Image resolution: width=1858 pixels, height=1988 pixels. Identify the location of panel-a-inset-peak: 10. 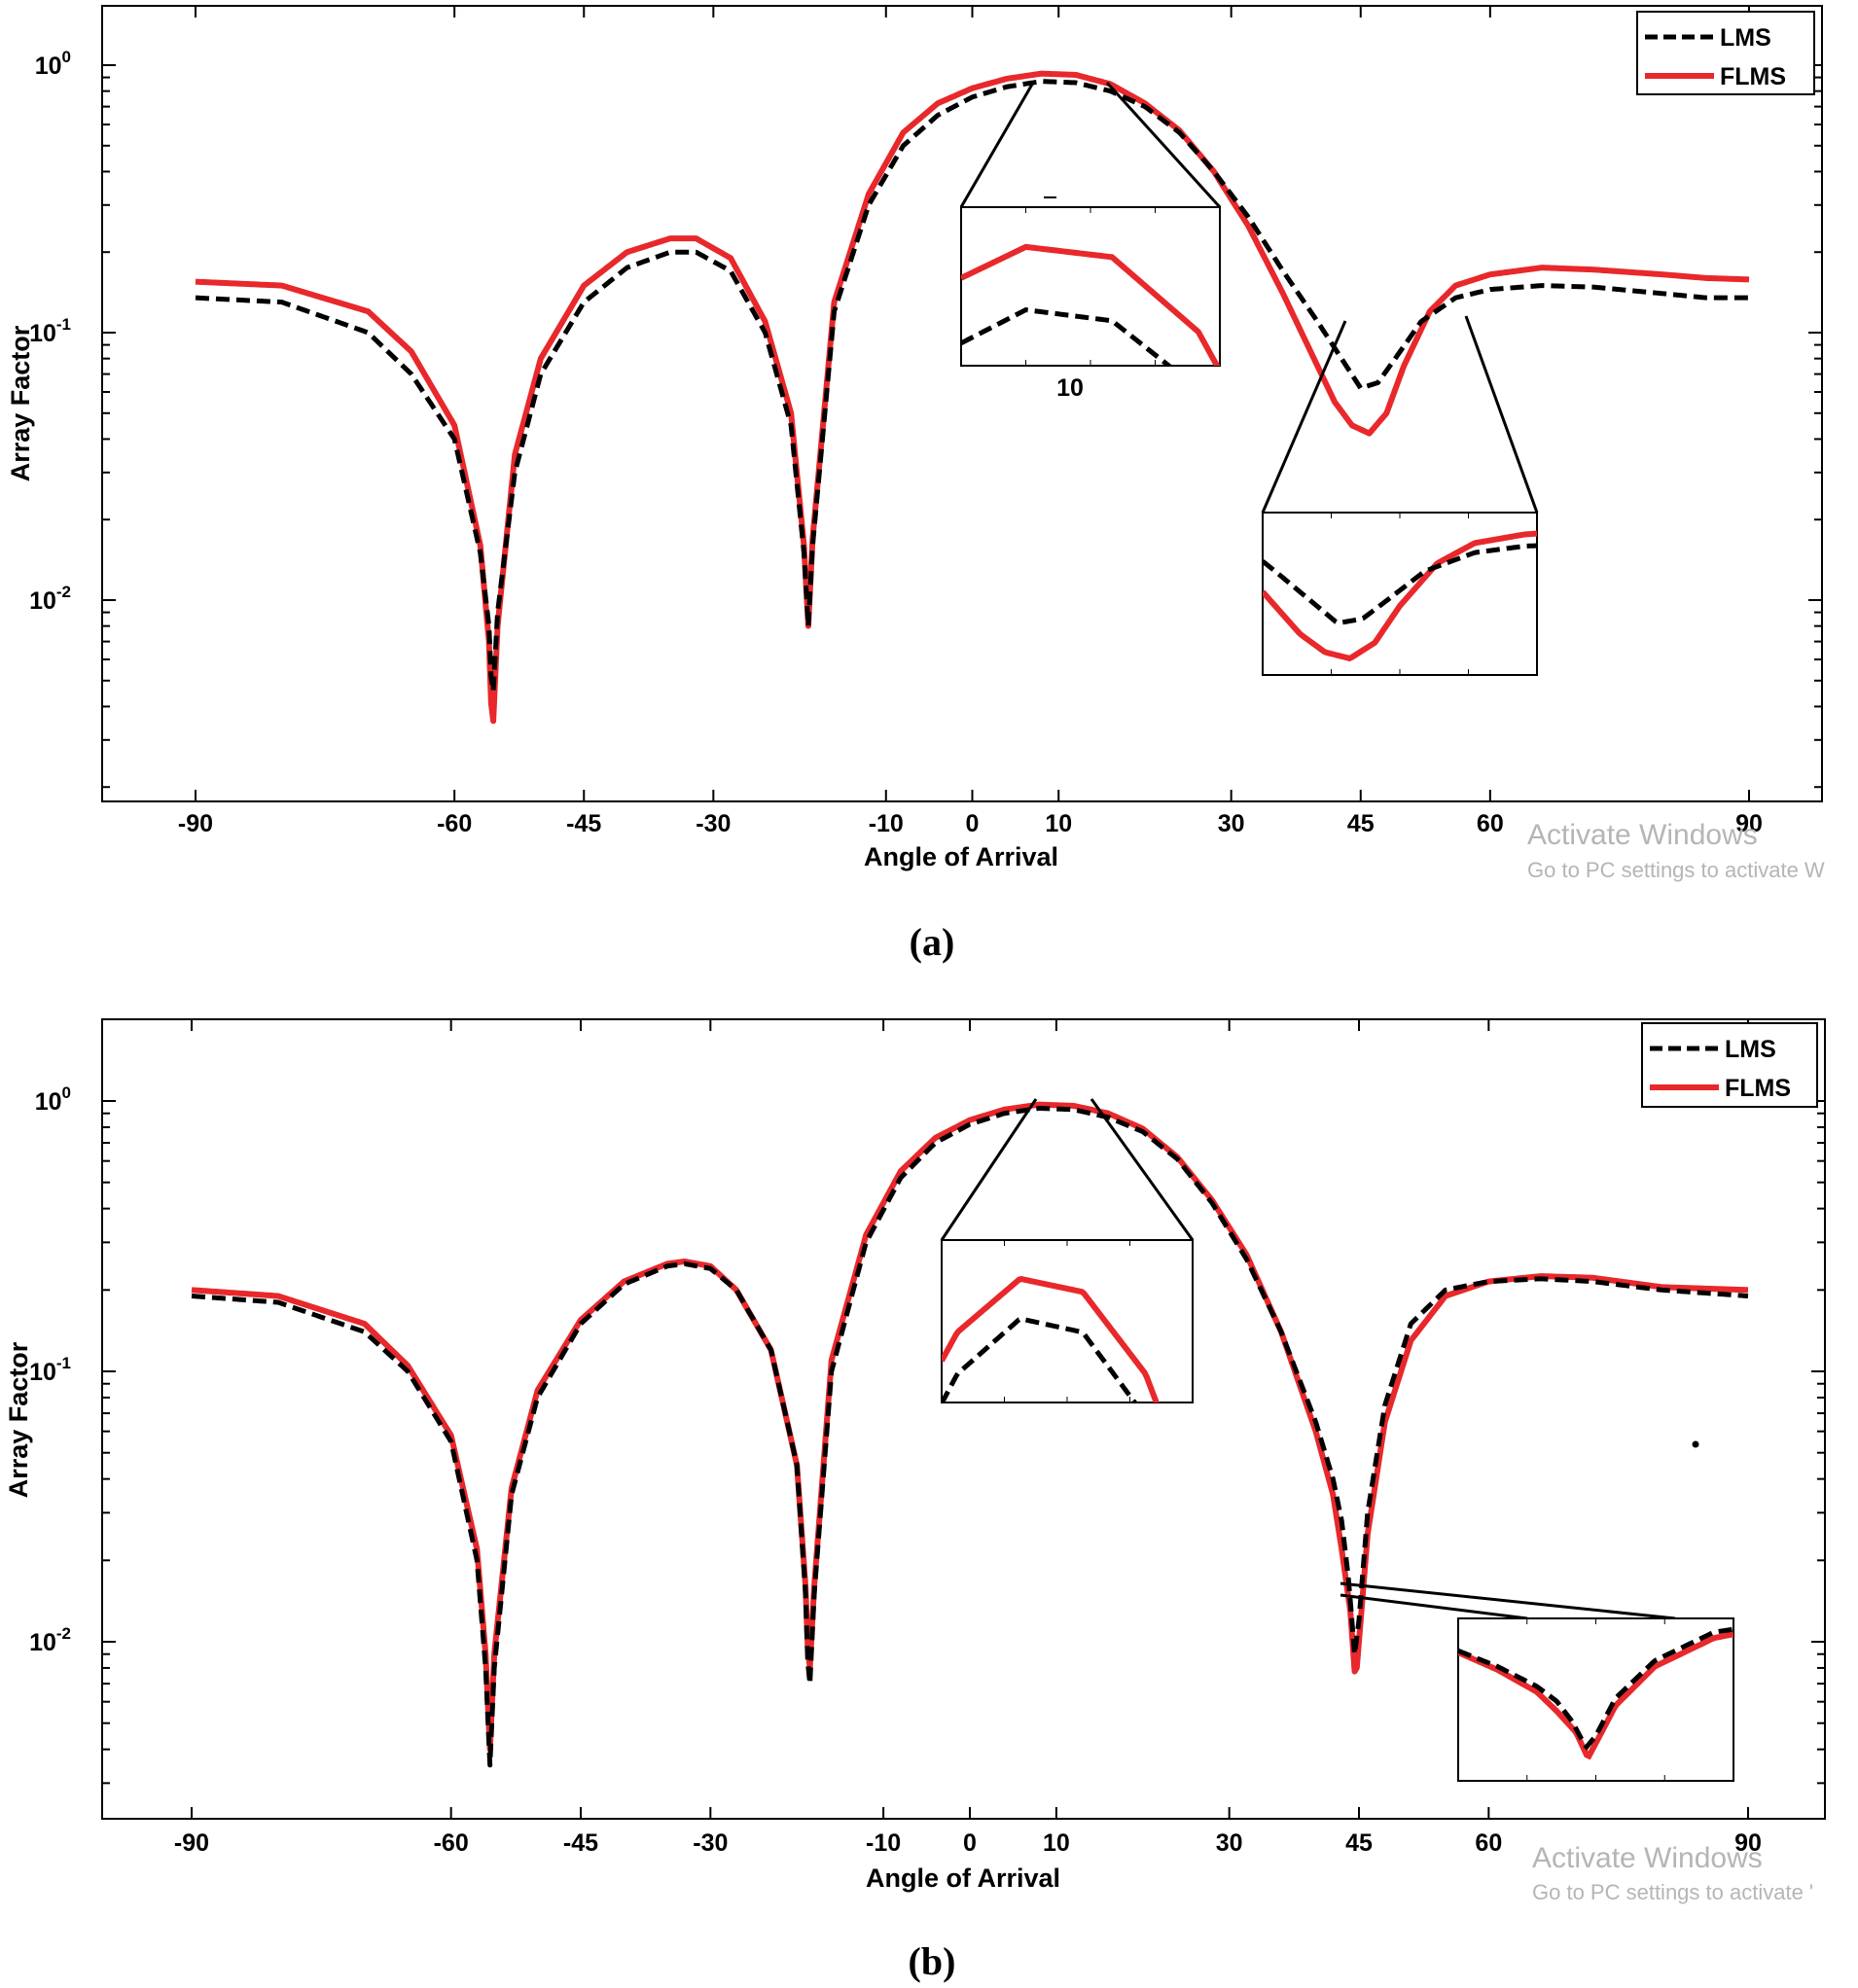
(1090, 299).